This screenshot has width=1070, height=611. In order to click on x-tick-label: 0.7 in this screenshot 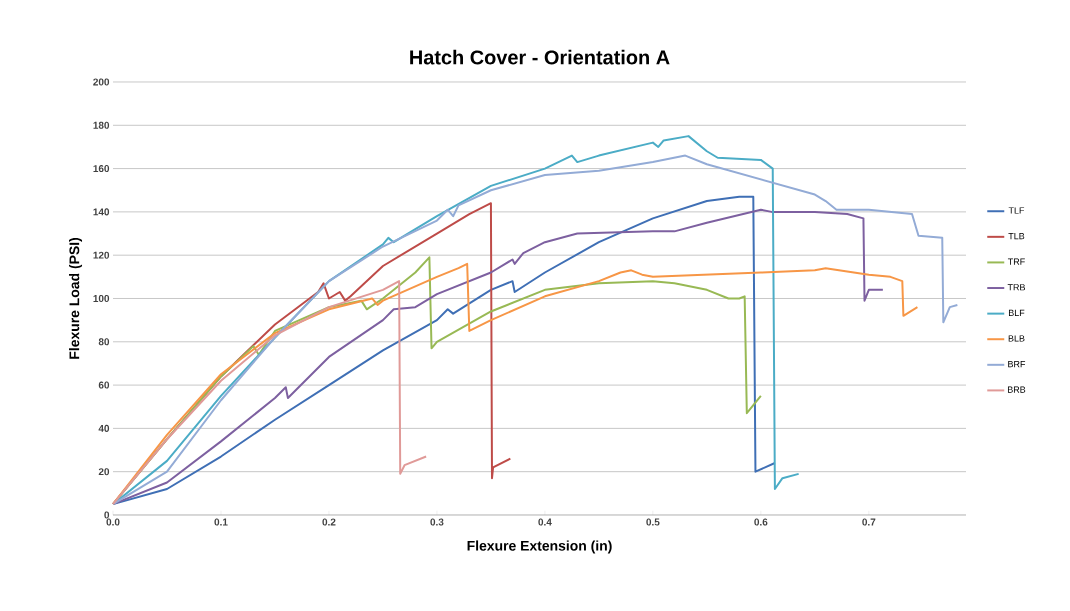, I will do `click(869, 522)`.